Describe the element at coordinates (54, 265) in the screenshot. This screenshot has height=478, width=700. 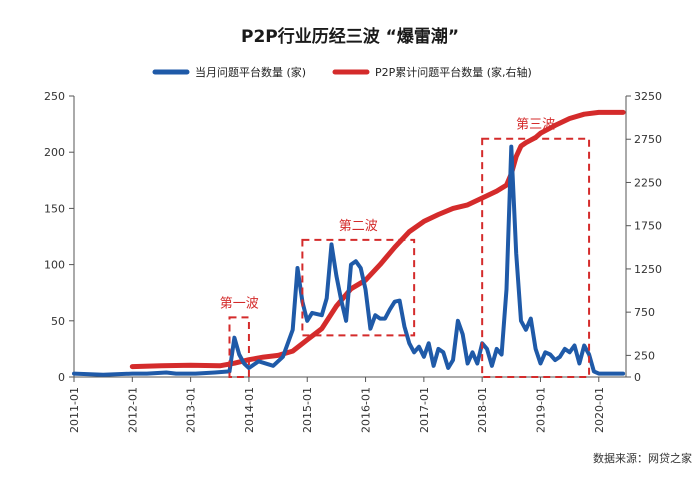
I see `y-left-tick-label: 100` at that location.